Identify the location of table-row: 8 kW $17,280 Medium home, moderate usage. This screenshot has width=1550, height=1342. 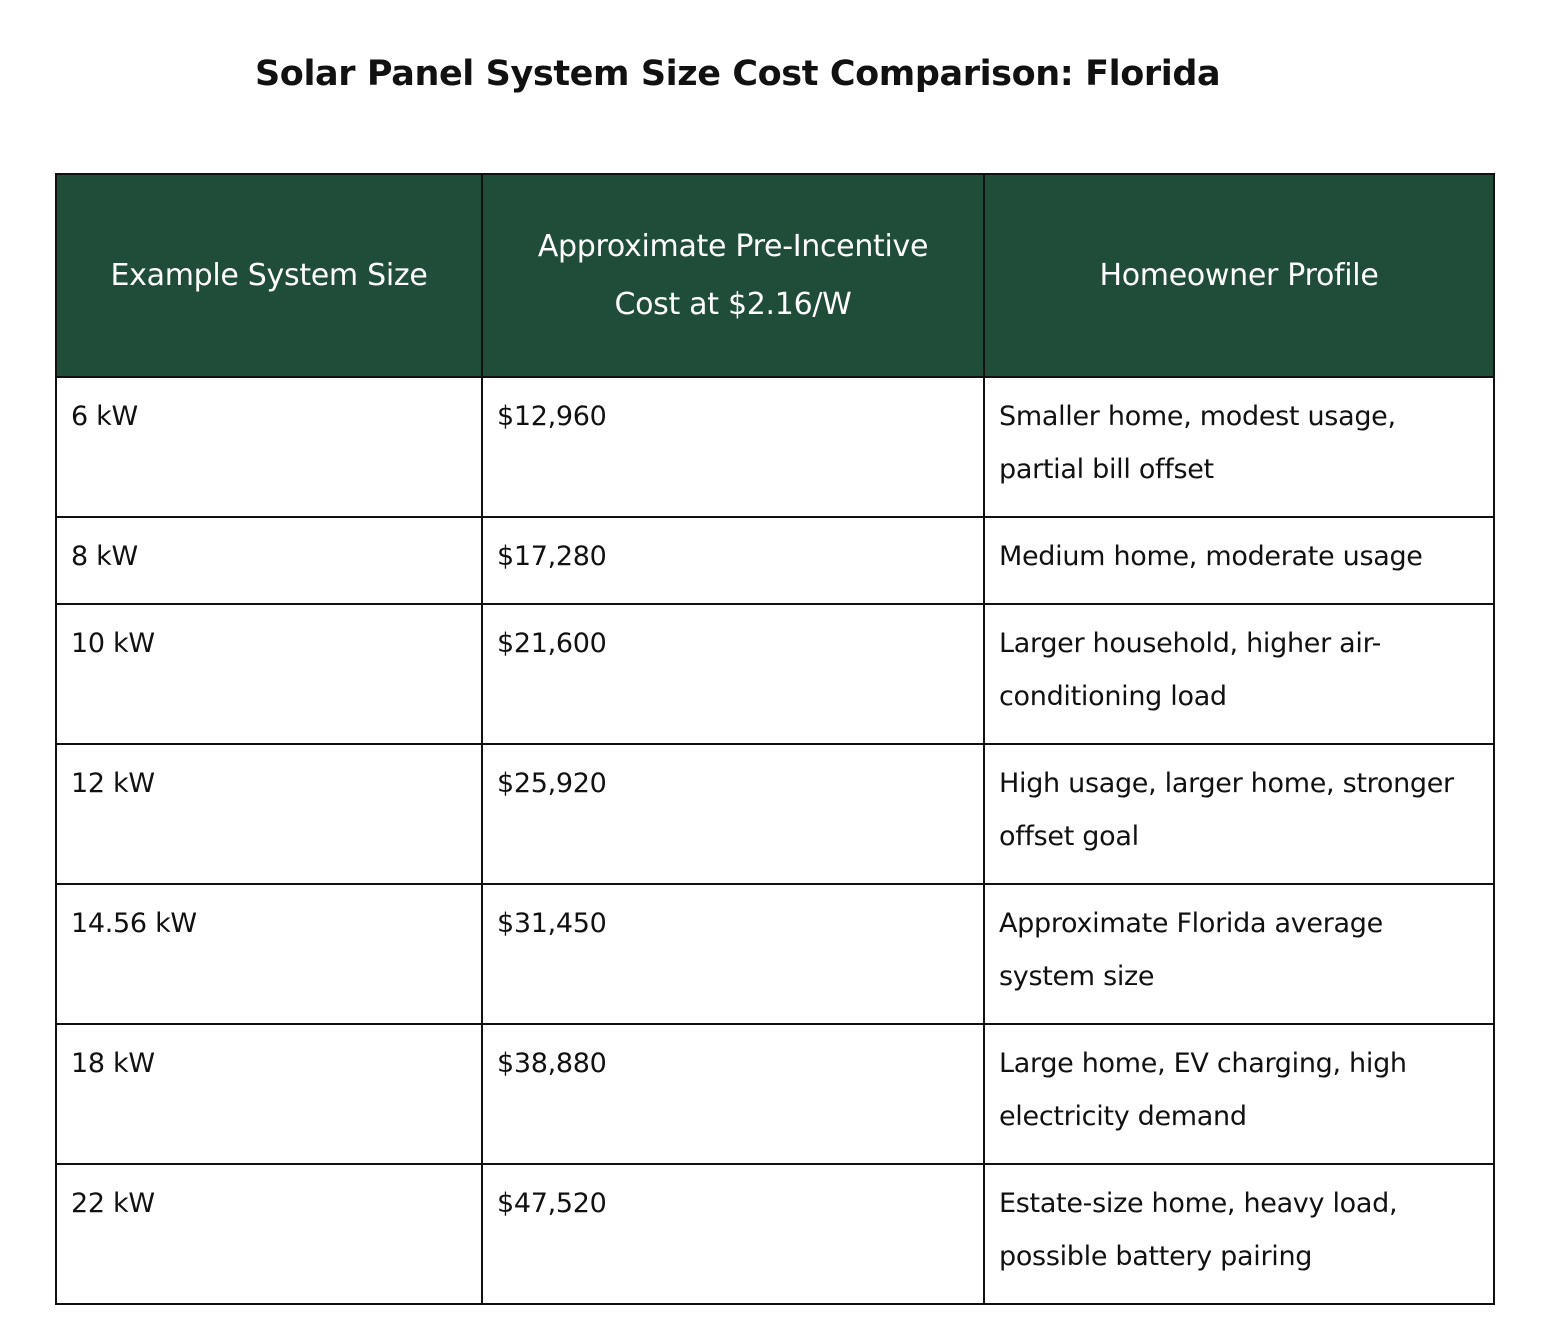
(775, 560).